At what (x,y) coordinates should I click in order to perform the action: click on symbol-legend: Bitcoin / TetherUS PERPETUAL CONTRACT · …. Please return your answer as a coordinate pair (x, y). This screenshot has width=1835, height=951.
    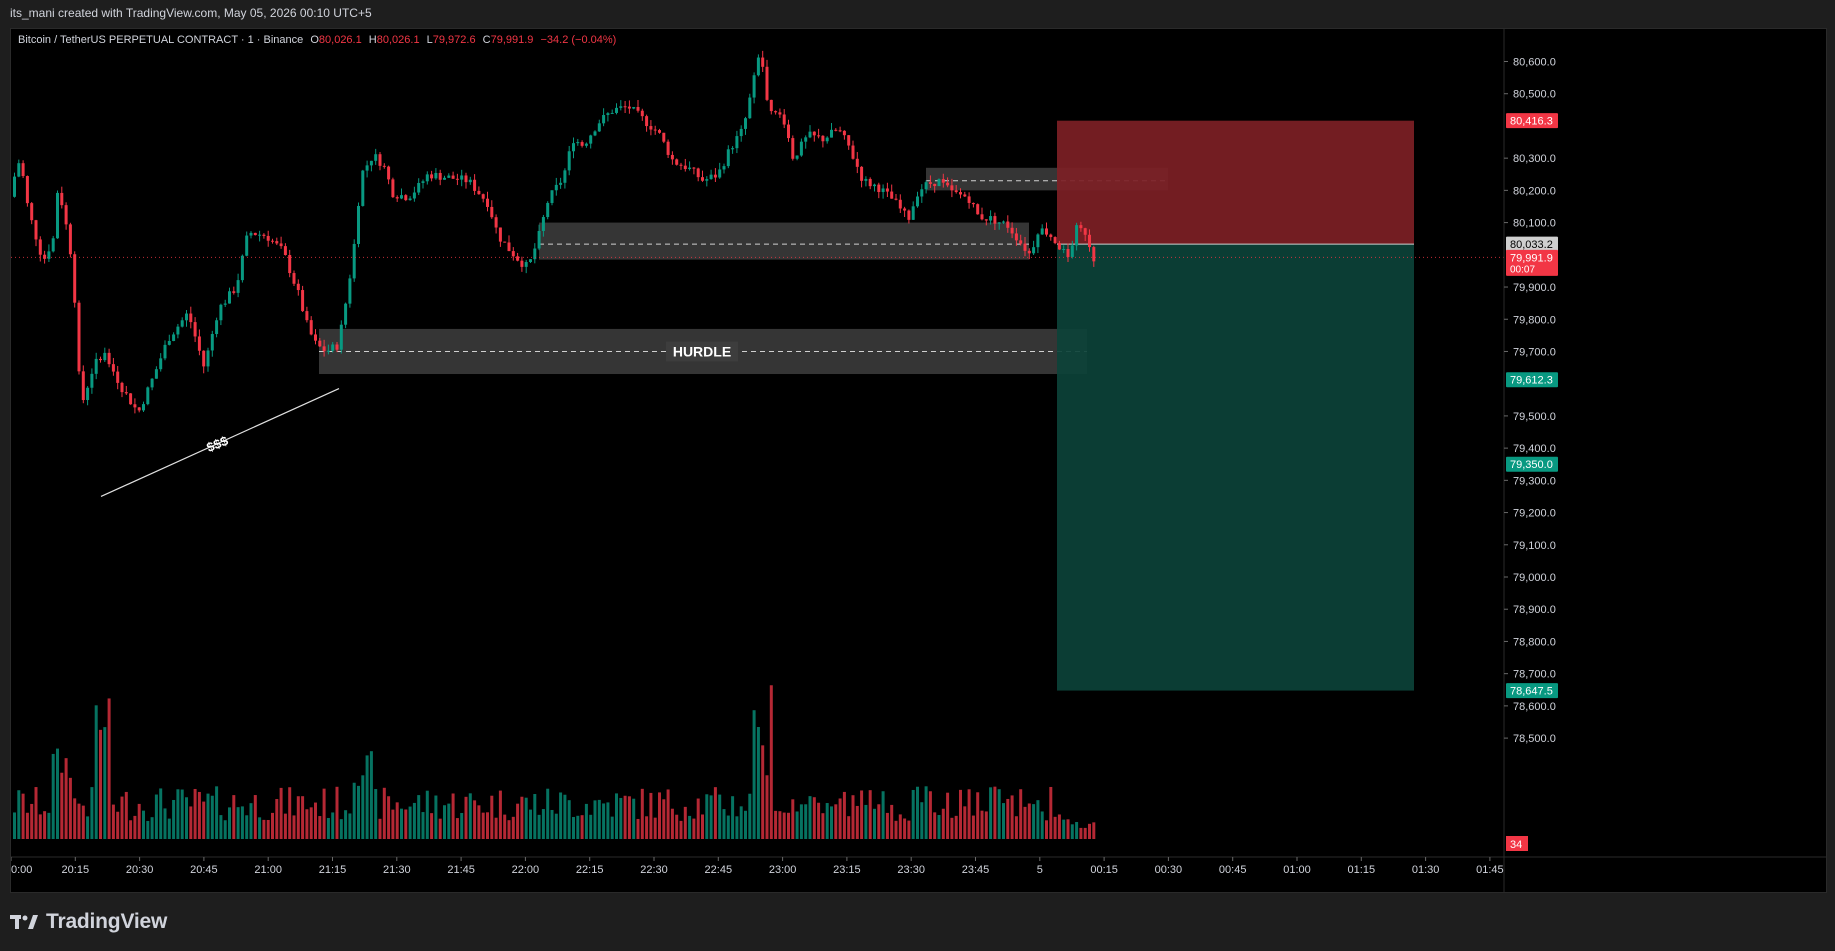
    Looking at the image, I should click on (317, 40).